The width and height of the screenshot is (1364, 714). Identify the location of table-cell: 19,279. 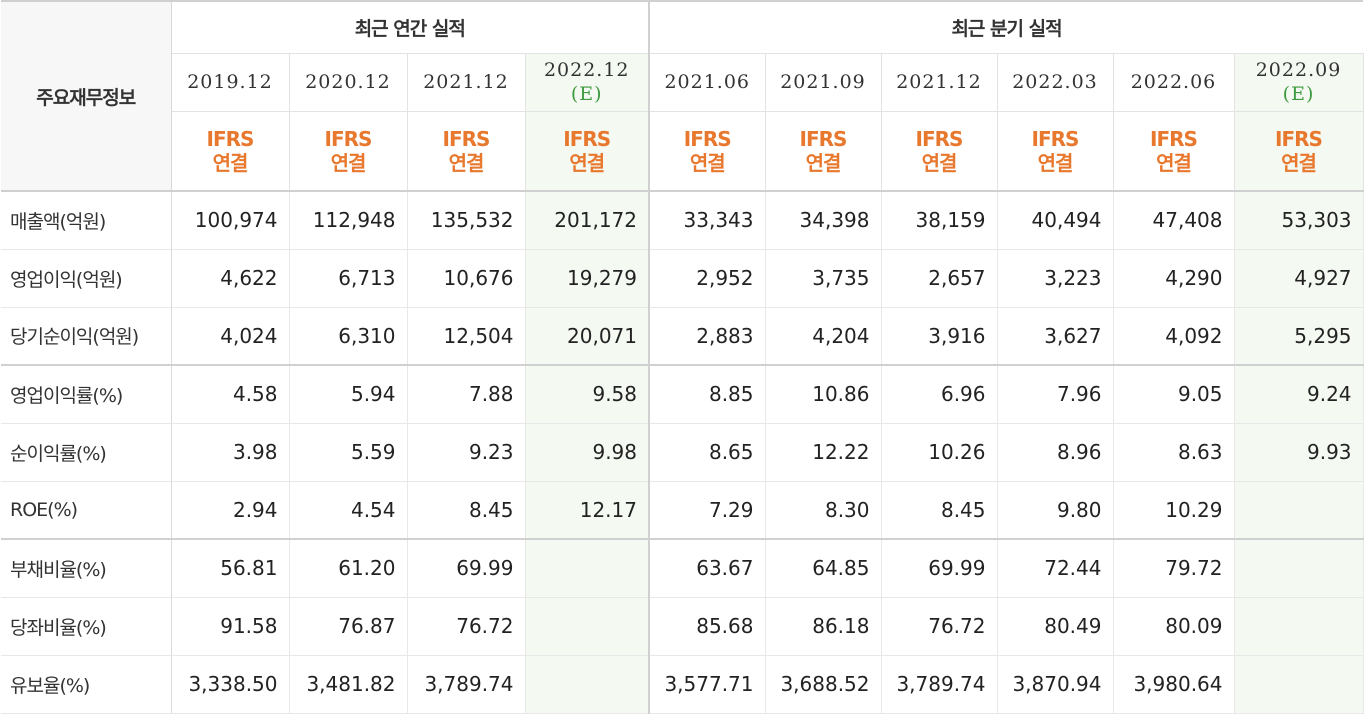
(587, 278).